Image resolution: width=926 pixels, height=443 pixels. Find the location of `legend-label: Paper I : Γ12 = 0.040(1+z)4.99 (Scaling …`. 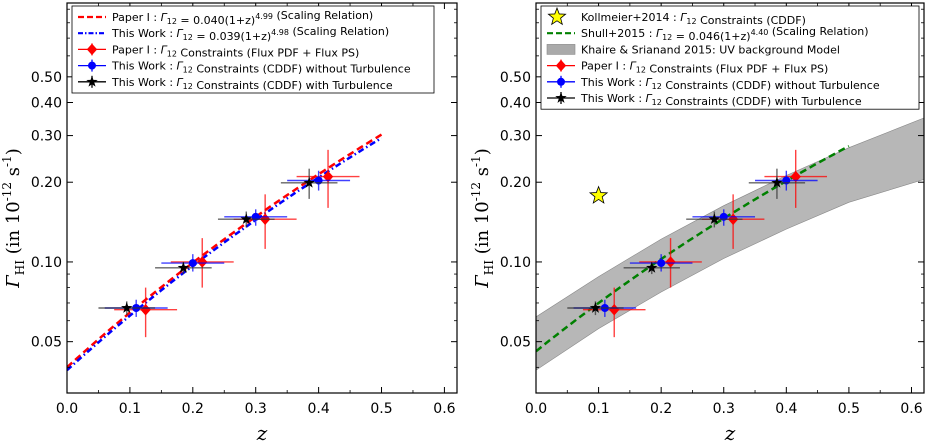

legend-label: Paper I : Γ12 = 0.040(1+z)4.99 (Scaling … is located at coordinates (242, 18).